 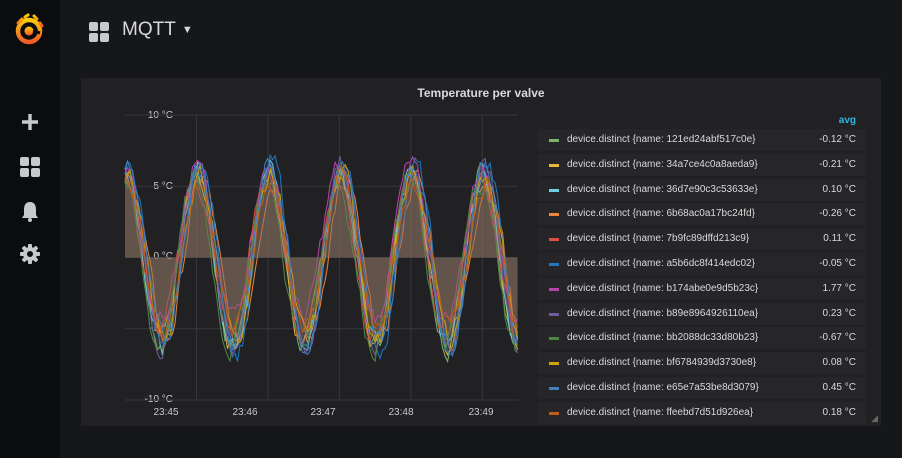 I want to click on series-name: device.distinct {name: e65e7a53be8d3079}, so click(x=663, y=387).